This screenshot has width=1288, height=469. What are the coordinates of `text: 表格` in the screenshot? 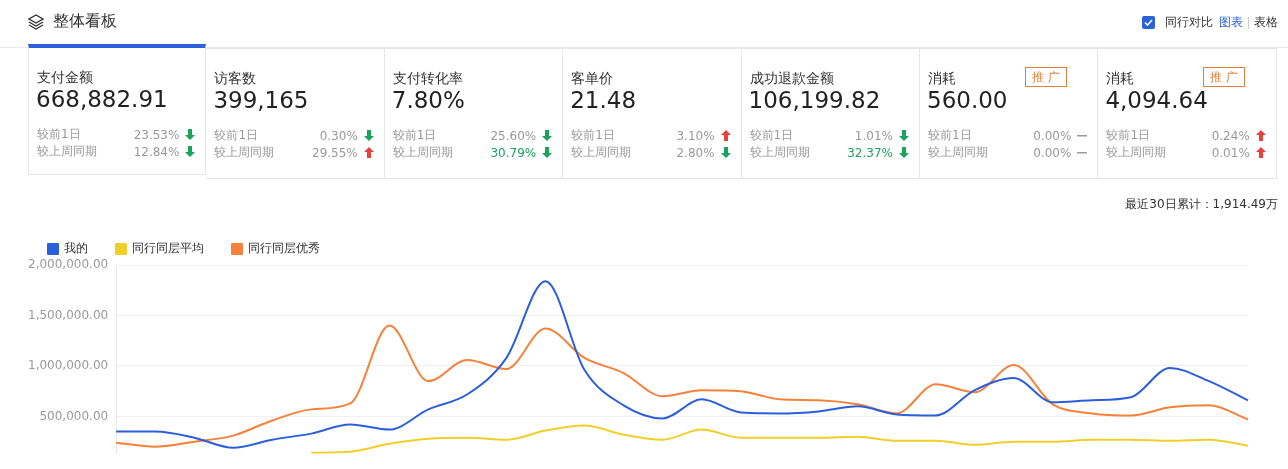 It's located at (1266, 22).